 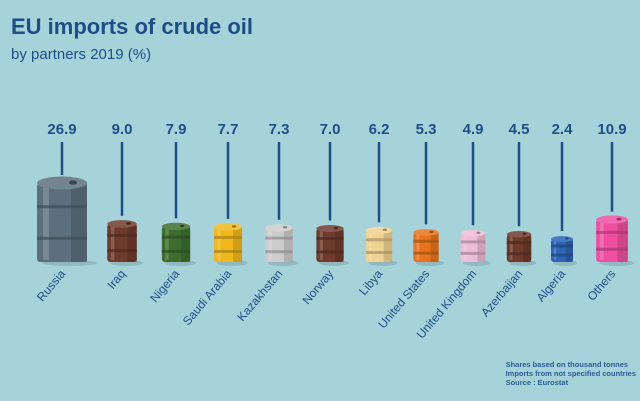 I want to click on barrel-others, so click(x=615, y=240).